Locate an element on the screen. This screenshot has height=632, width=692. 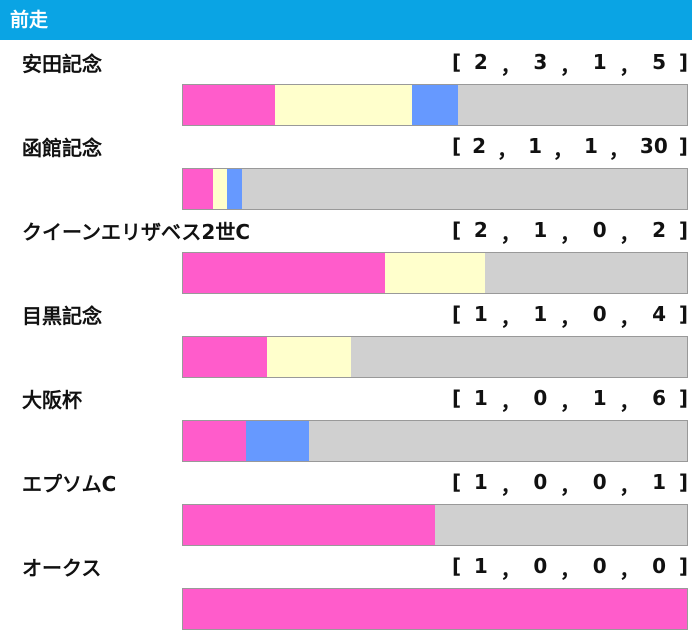
race-record: [1 ， 0 ， 0 ， 0] is located at coordinates (570, 568).